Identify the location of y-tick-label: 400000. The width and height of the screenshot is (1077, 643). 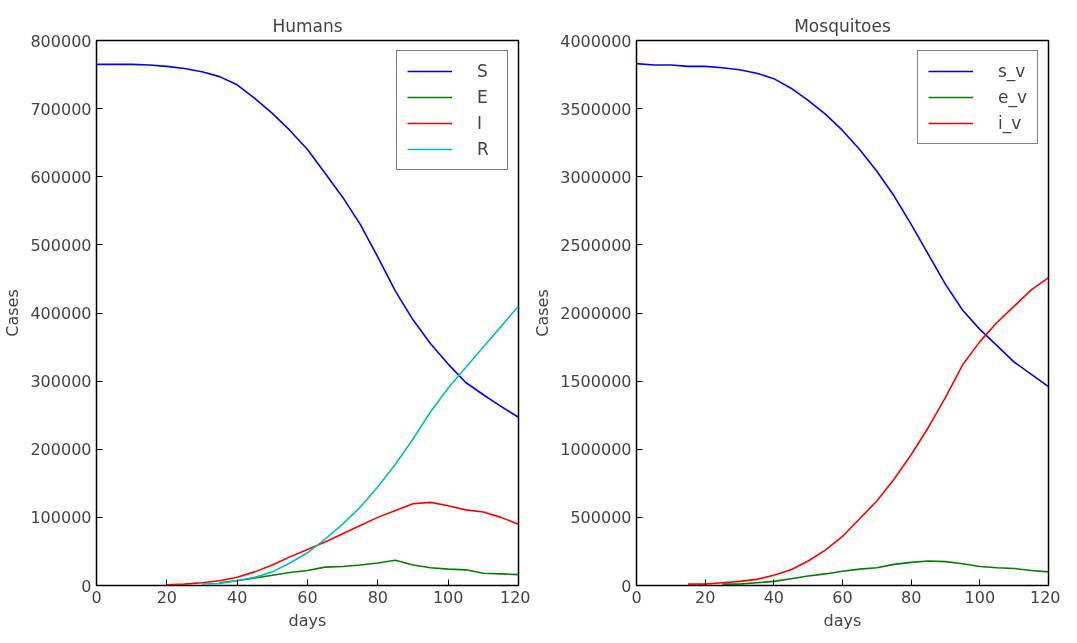
(61, 313).